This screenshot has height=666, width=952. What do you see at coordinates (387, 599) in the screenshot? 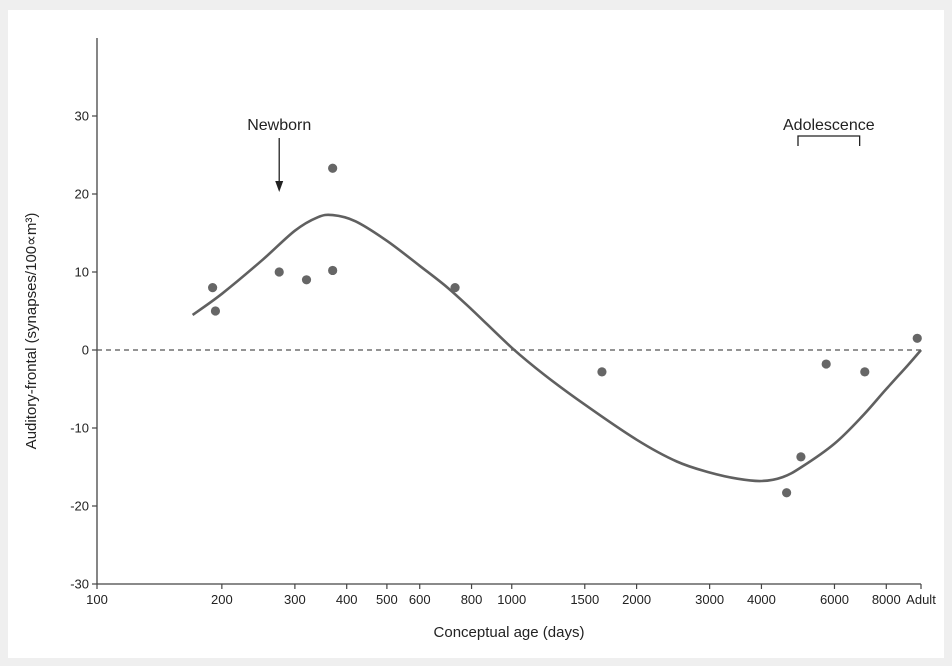
I see `x-tick-label: 500` at bounding box center [387, 599].